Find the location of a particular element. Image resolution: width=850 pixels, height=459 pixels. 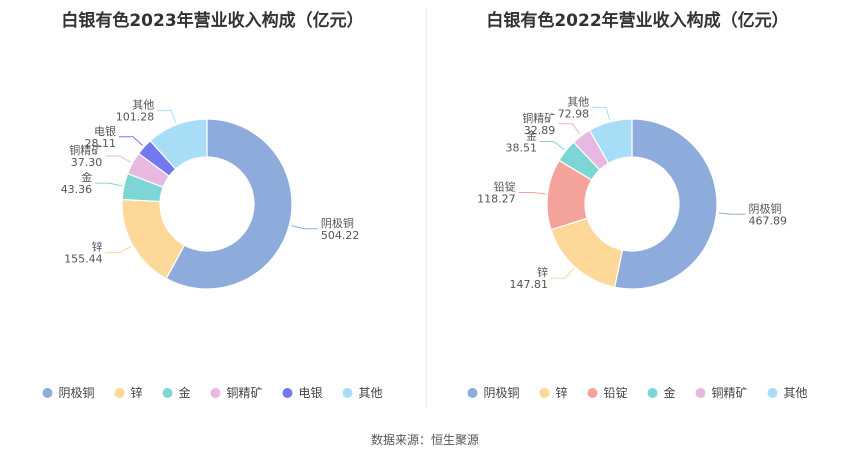

chart-title: 白银有色2023年营业收入构成（亿元） is located at coordinates (212, 21).